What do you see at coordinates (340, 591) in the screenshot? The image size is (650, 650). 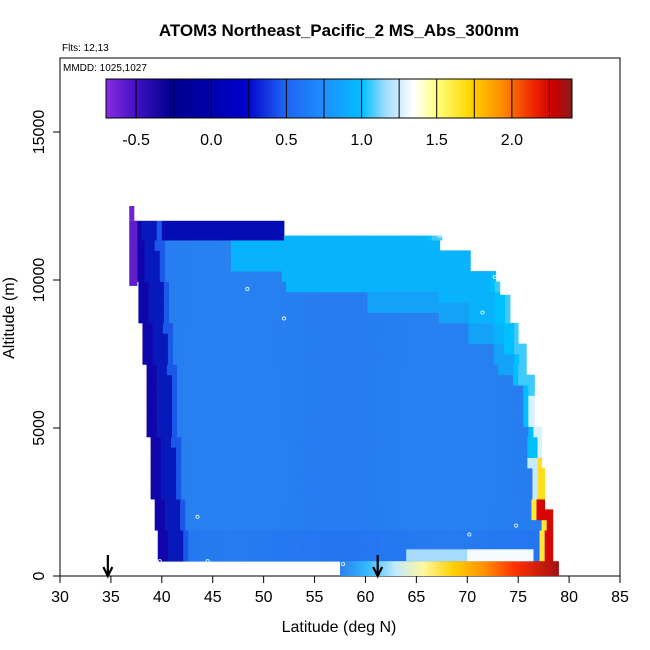 I see `x-axis: 30 35 40 45 50 55 60 65 70 75 80 85` at bounding box center [340, 591].